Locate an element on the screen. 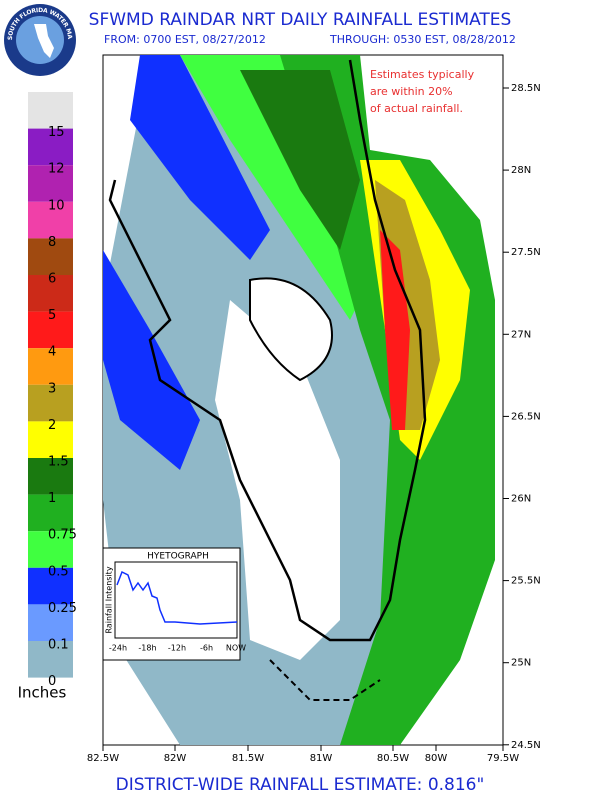  hyeto-xlabel: -24h is located at coordinates (118, 648).